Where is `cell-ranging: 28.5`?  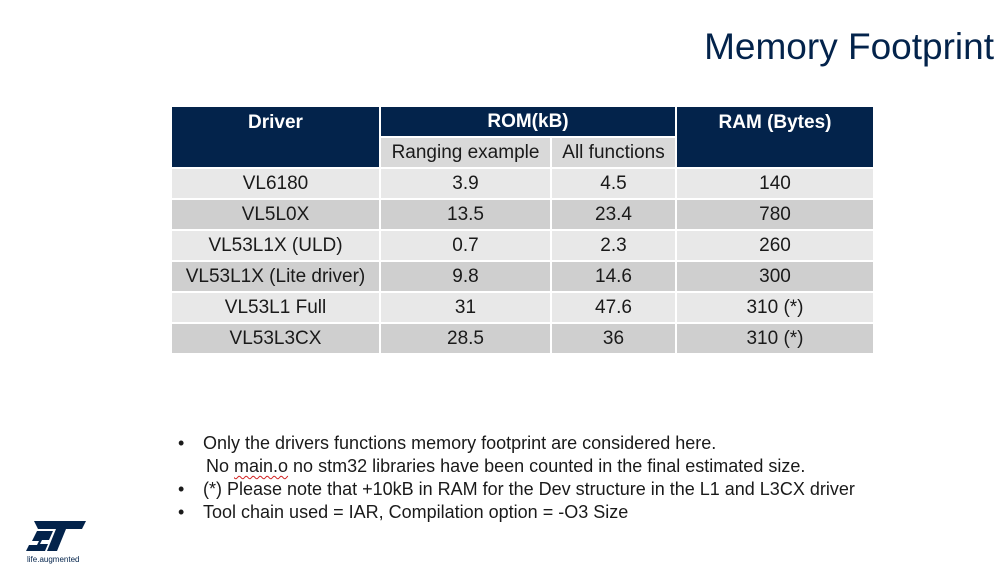
cell-ranging: 28.5 is located at coordinates (465, 338).